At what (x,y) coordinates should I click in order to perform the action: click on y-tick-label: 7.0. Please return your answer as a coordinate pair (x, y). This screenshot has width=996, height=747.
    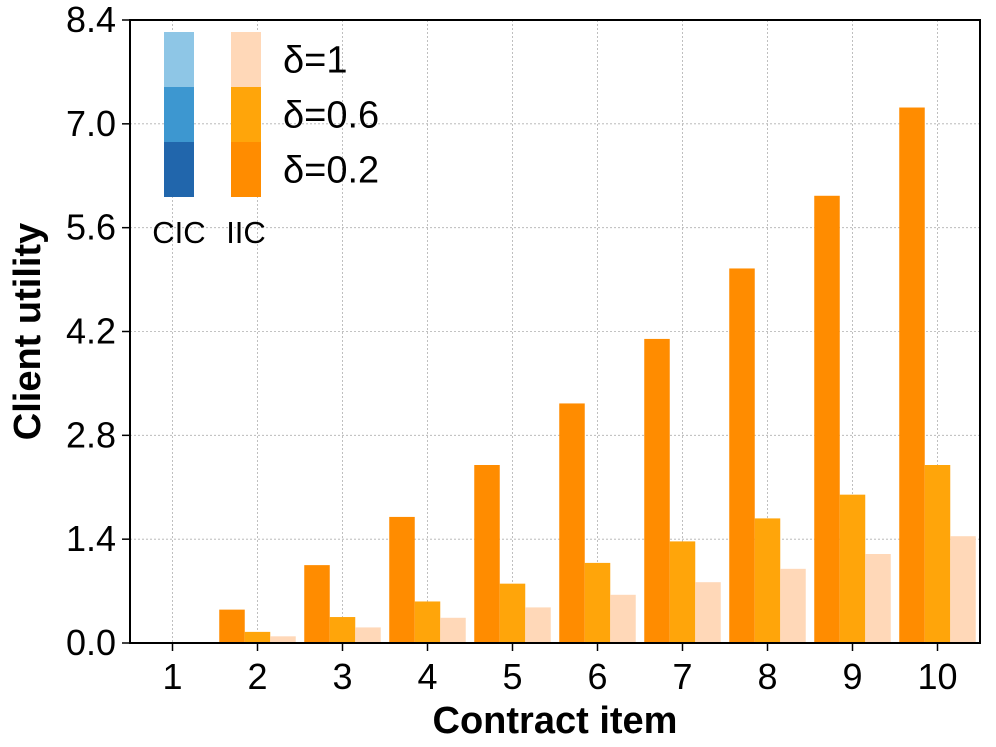
    Looking at the image, I should click on (91, 123).